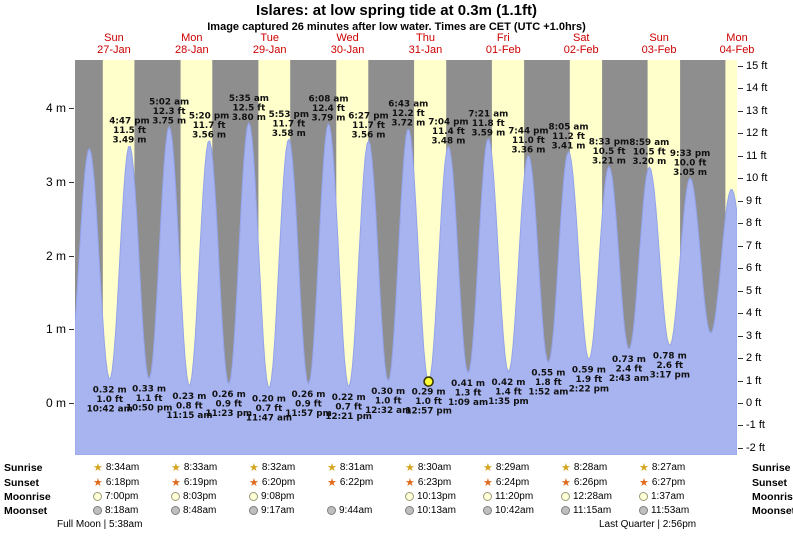 Image resolution: width=793 pixels, height=538 pixels. I want to click on moonrise-entry: 9:08pm, so click(271, 496).